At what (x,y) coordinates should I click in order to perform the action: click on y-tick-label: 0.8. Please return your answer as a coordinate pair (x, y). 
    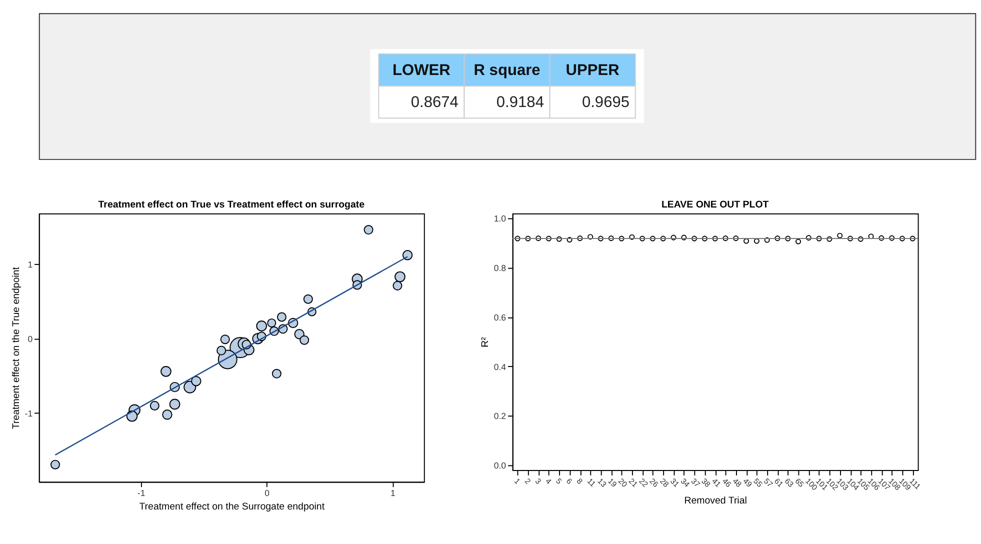
    Looking at the image, I should click on (500, 268).